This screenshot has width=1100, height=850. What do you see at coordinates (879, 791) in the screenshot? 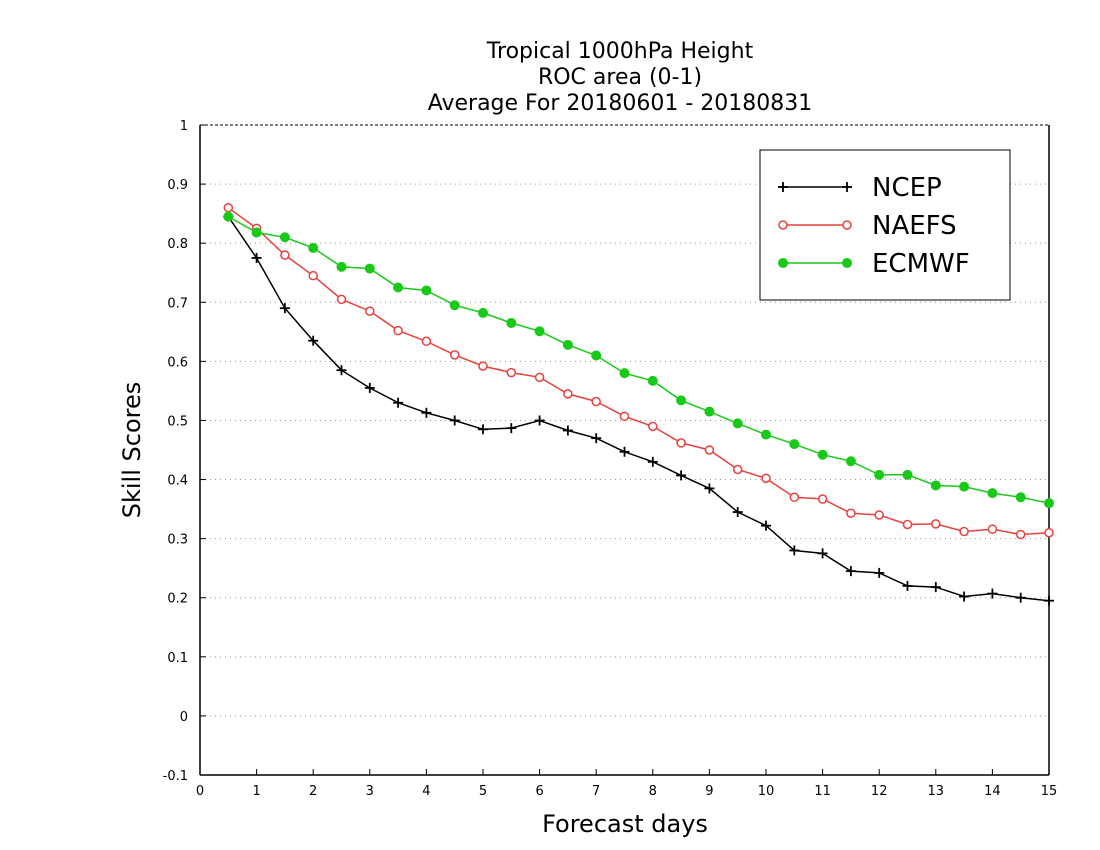
I see `x-tick-label: 12` at bounding box center [879, 791].